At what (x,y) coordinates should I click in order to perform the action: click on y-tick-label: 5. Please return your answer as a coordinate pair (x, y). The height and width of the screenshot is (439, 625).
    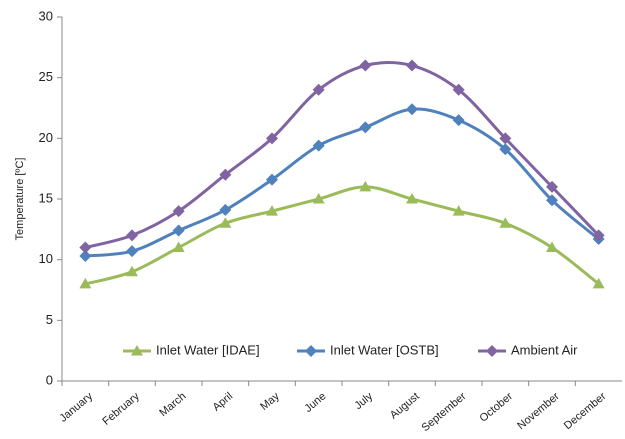
    Looking at the image, I should click on (49, 319).